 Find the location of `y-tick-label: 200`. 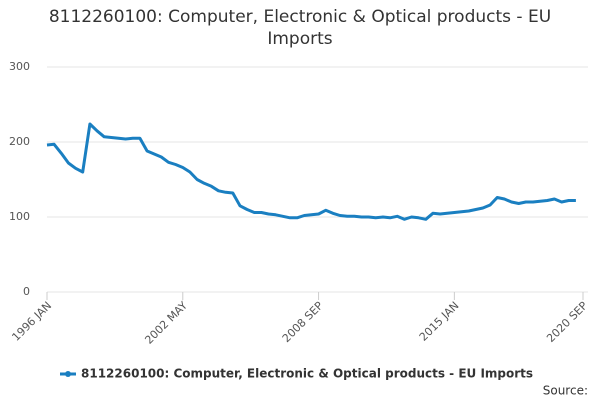

y-tick-label: 200 is located at coordinates (19, 141).